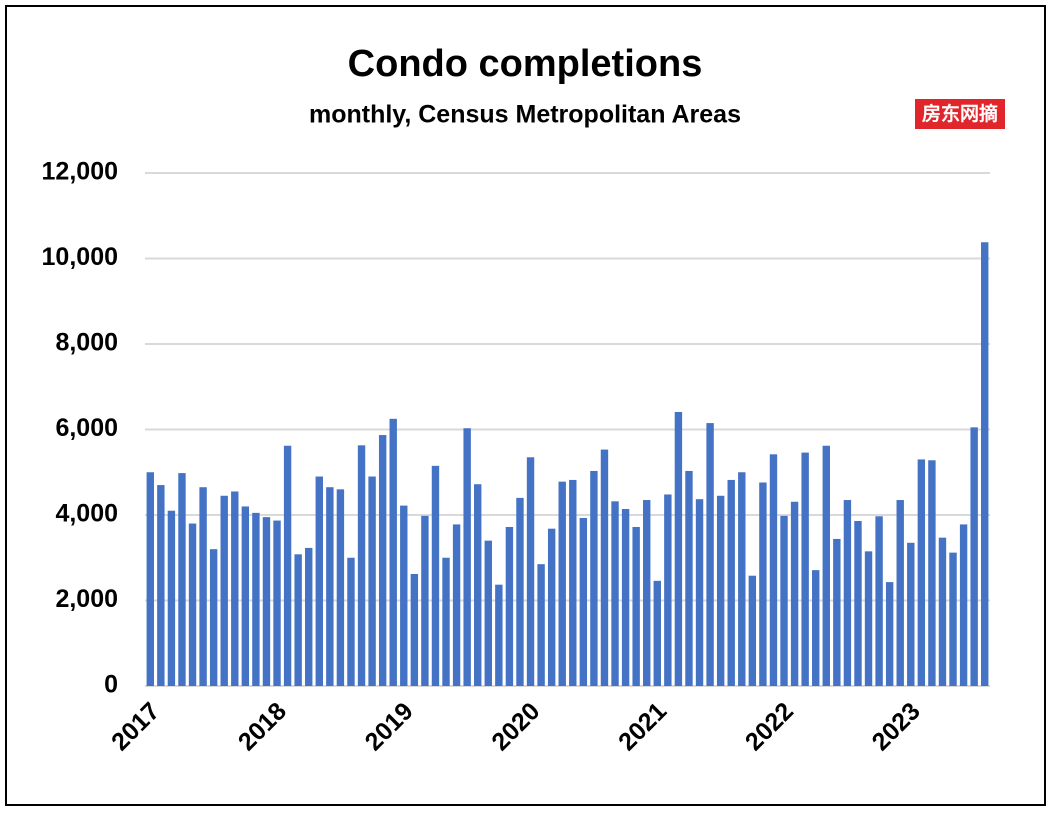 This screenshot has width=1053, height=814. What do you see at coordinates (111, 685) in the screenshot?
I see `y-tick-label: 0` at bounding box center [111, 685].